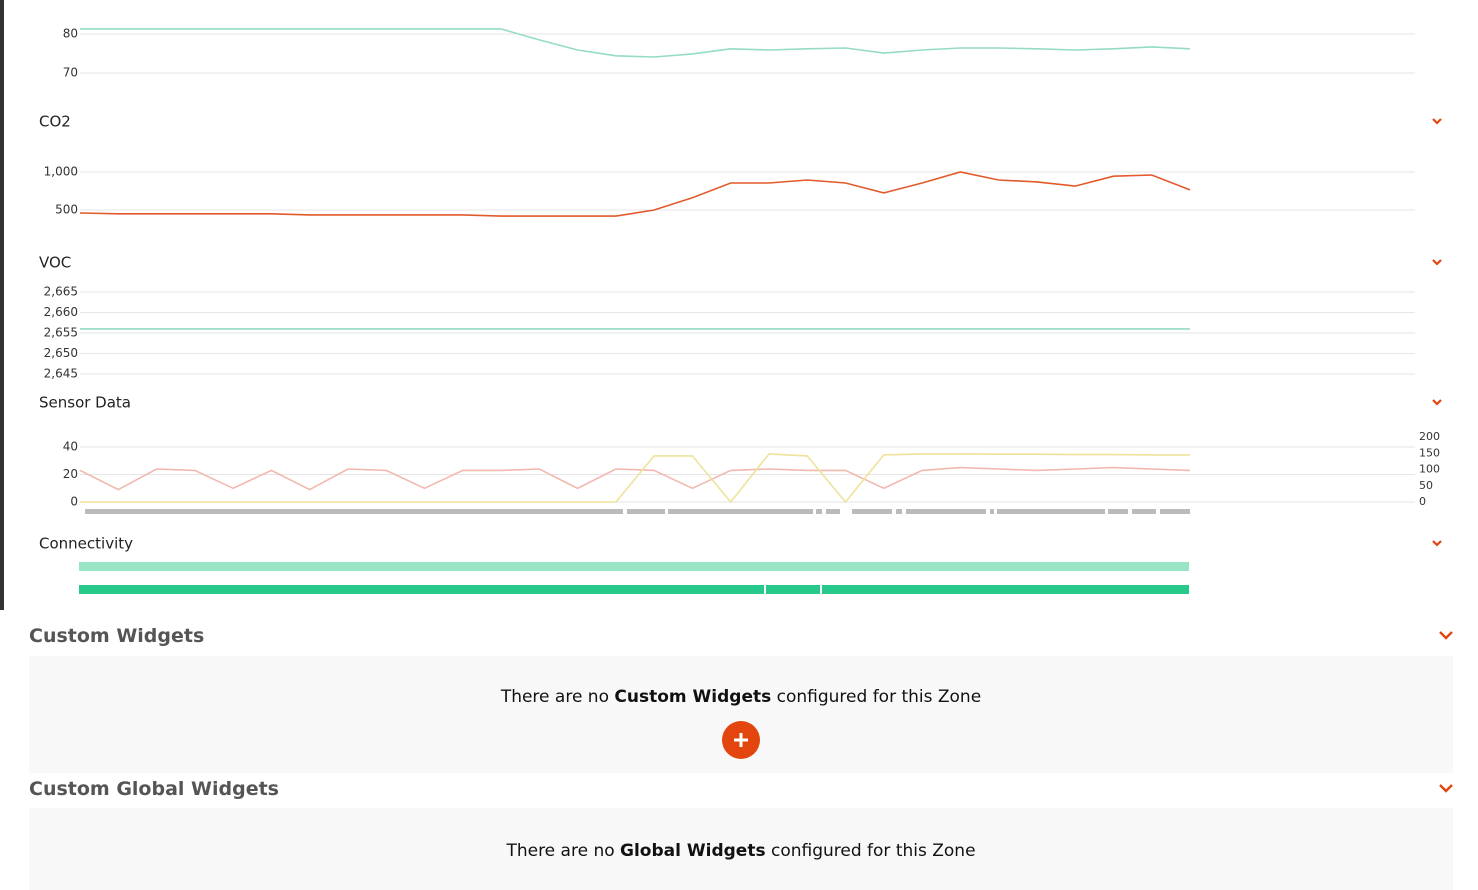 This screenshot has width=1478, height=890. I want to click on section-title: Custom Widgets, so click(117, 636).